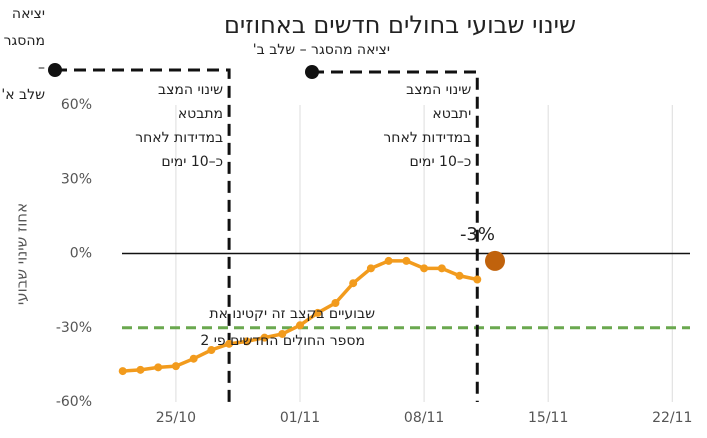 This screenshot has height=438, width=707. What do you see at coordinates (41, 68) in the screenshot?
I see `phase-label: –` at bounding box center [41, 68].